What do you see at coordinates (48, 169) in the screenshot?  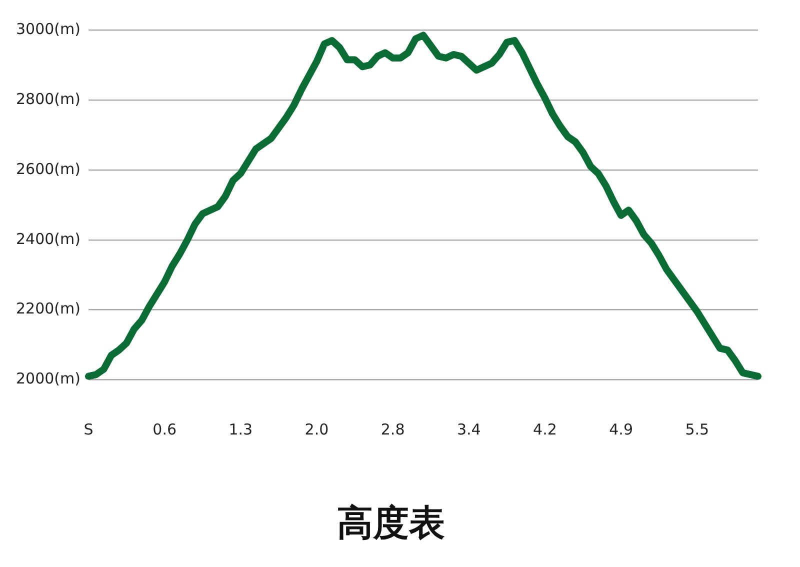 I see `y-tick-label: 2600(m)` at bounding box center [48, 169].